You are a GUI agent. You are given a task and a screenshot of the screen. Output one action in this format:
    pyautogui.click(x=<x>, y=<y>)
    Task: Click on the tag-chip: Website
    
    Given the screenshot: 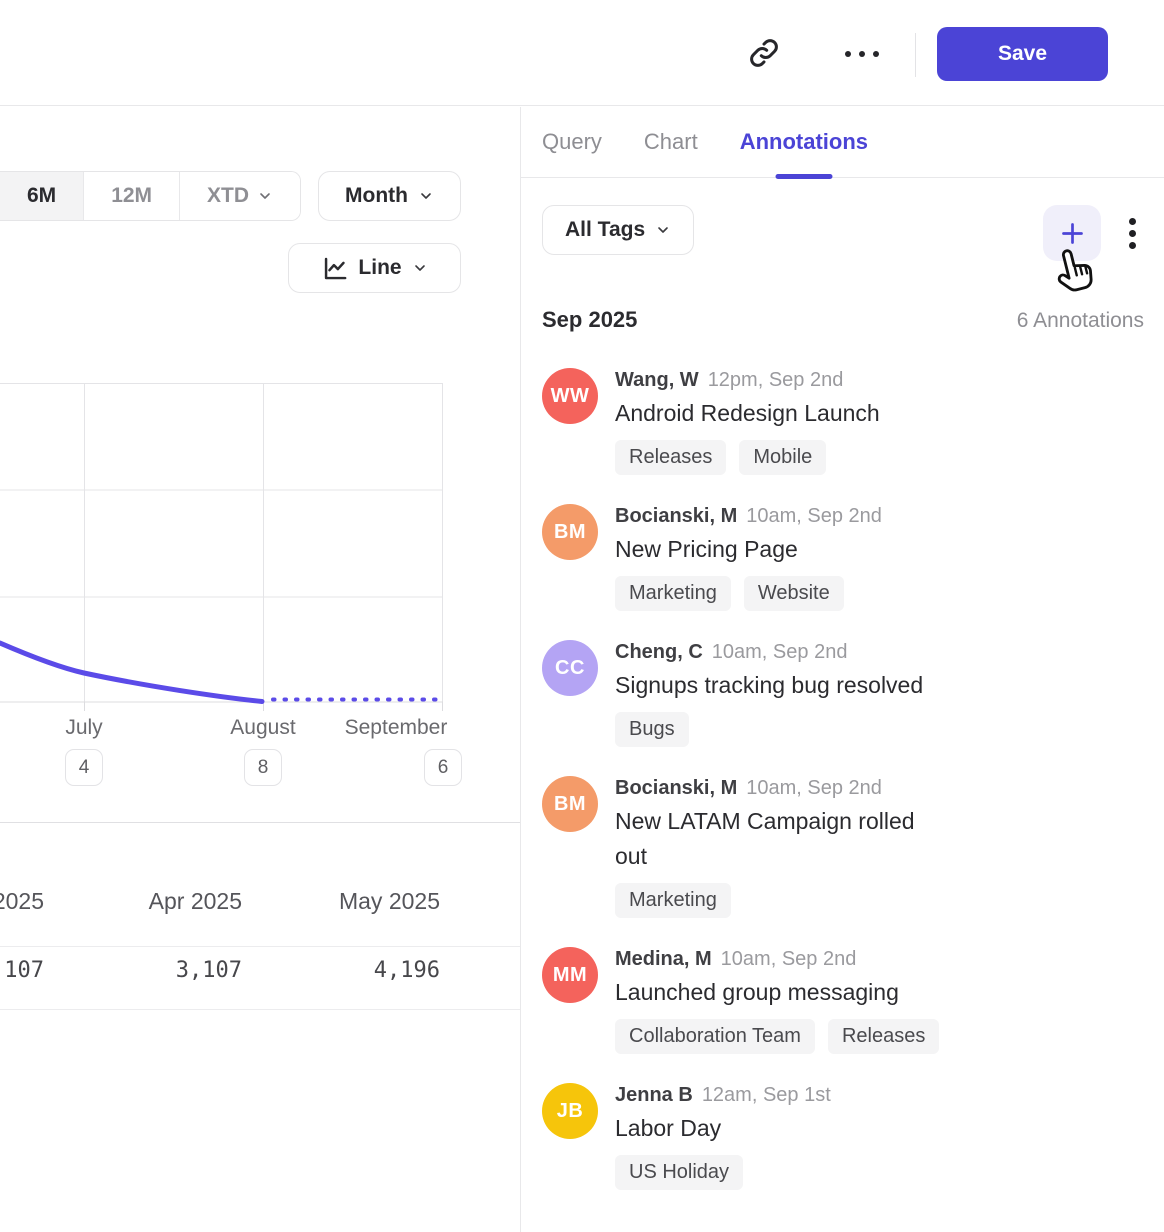 What is the action you would take?
    pyautogui.click(x=793, y=593)
    